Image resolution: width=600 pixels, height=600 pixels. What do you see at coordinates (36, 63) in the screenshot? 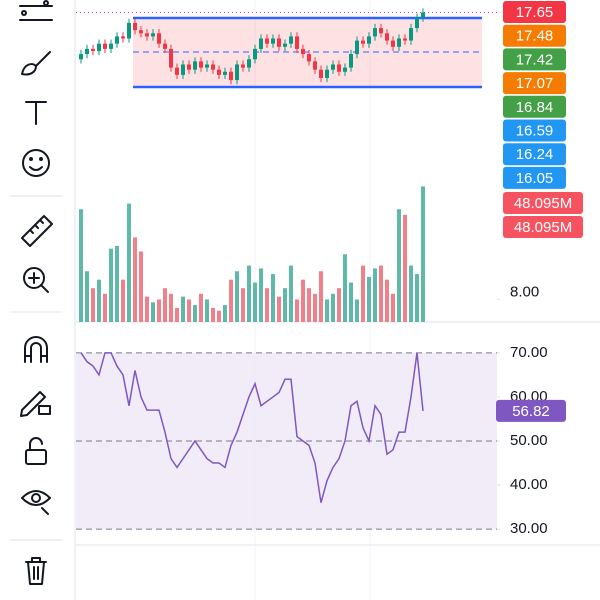
I see `brush-tool` at bounding box center [36, 63].